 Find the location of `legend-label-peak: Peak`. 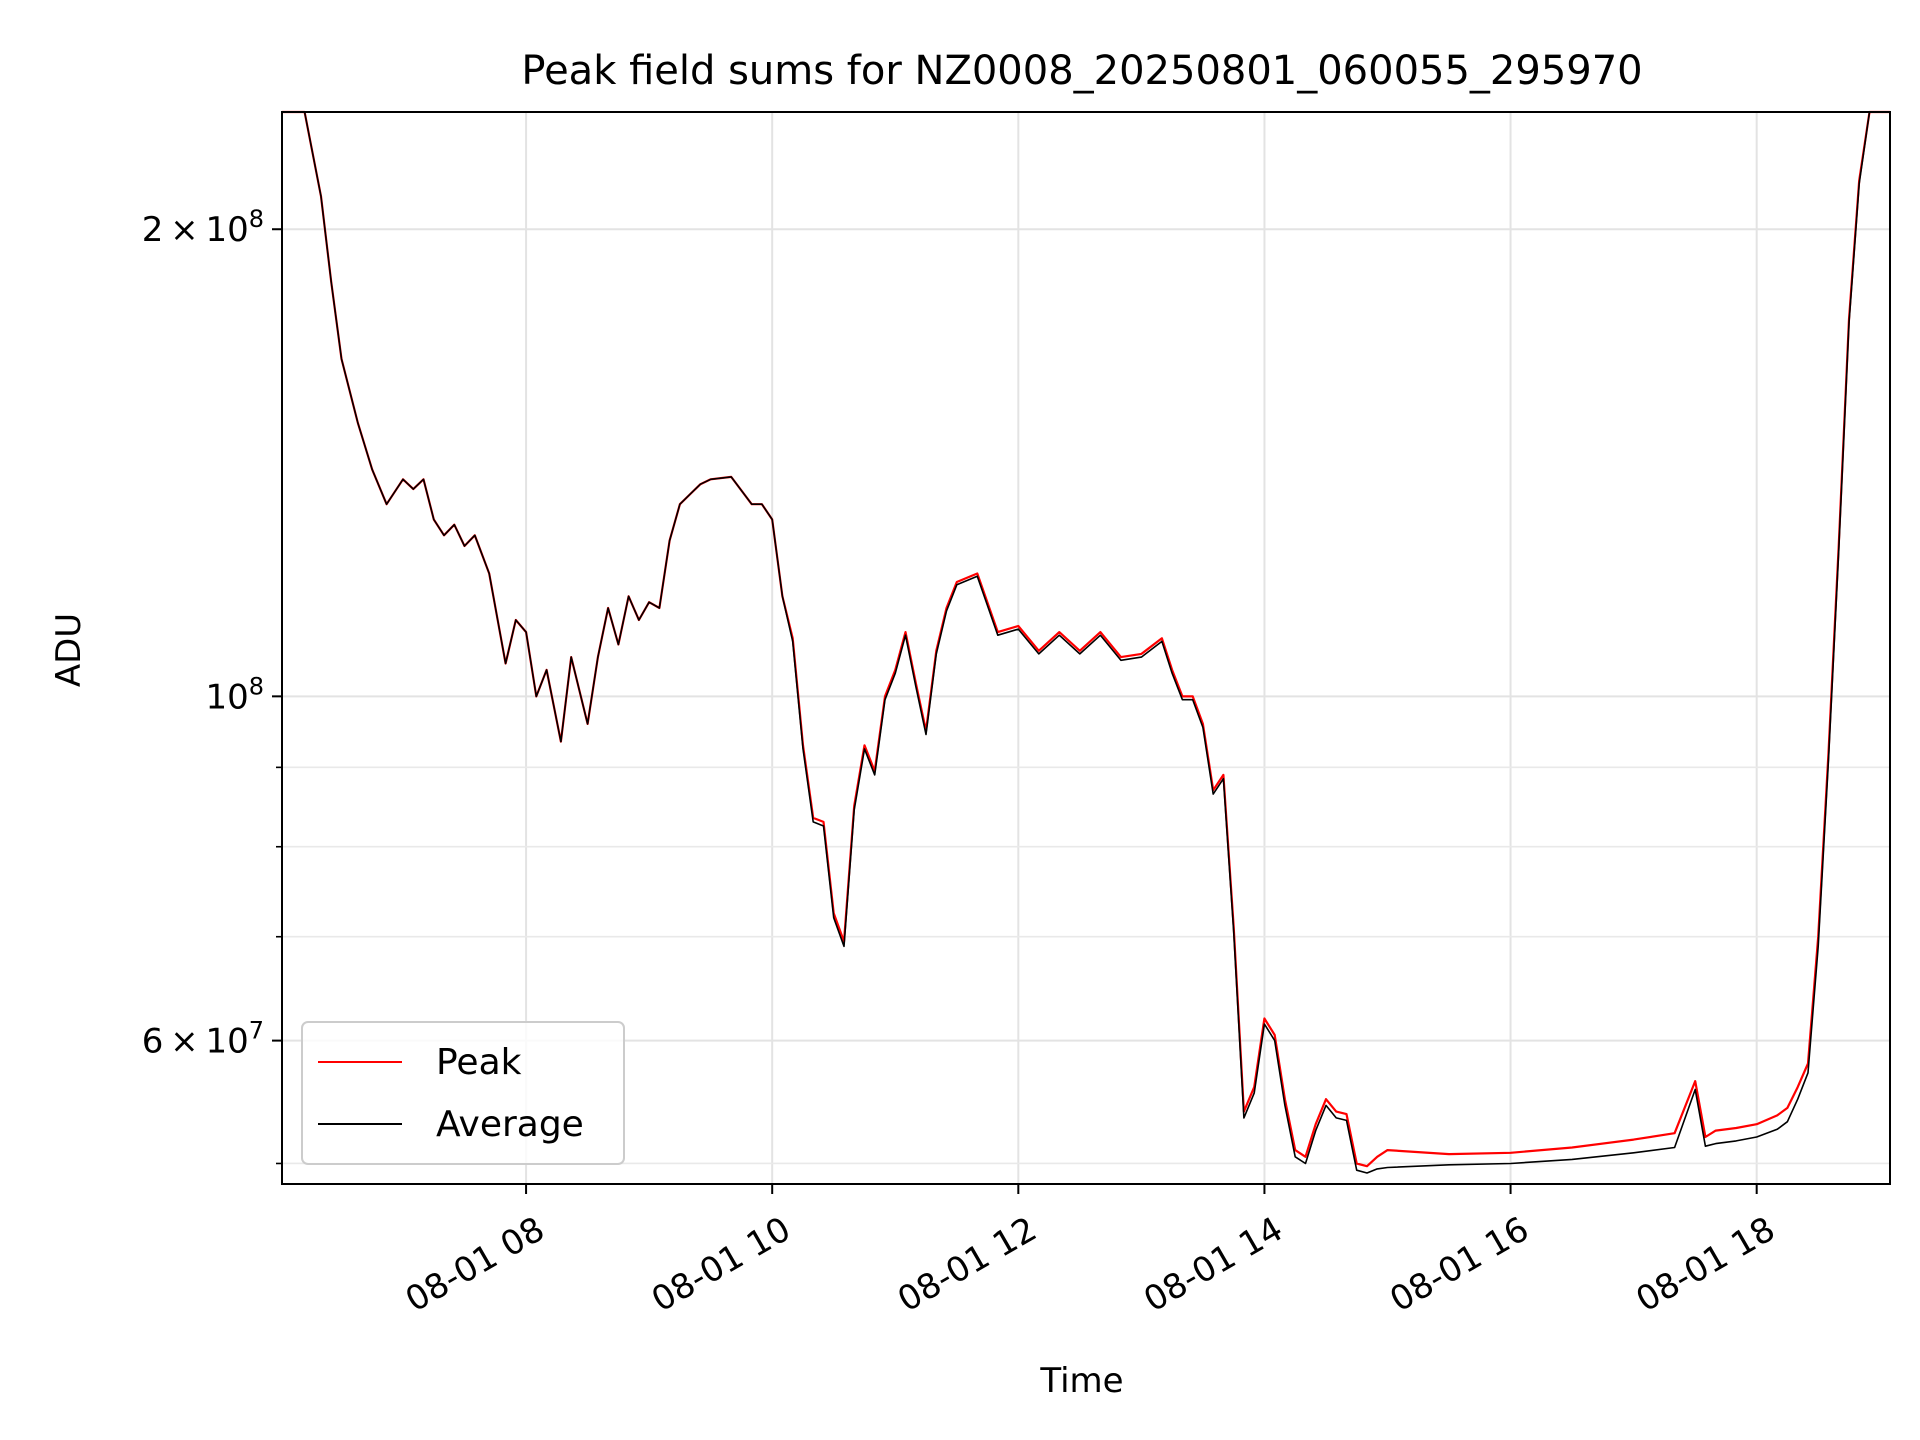

legend-label-peak: Peak is located at coordinates (479, 1062).